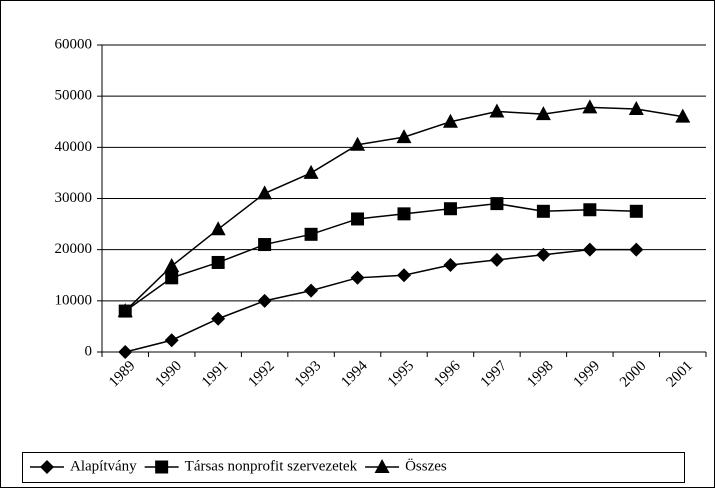 This screenshot has height=488, width=715. I want to click on legend-label: Összes, so click(426, 465).